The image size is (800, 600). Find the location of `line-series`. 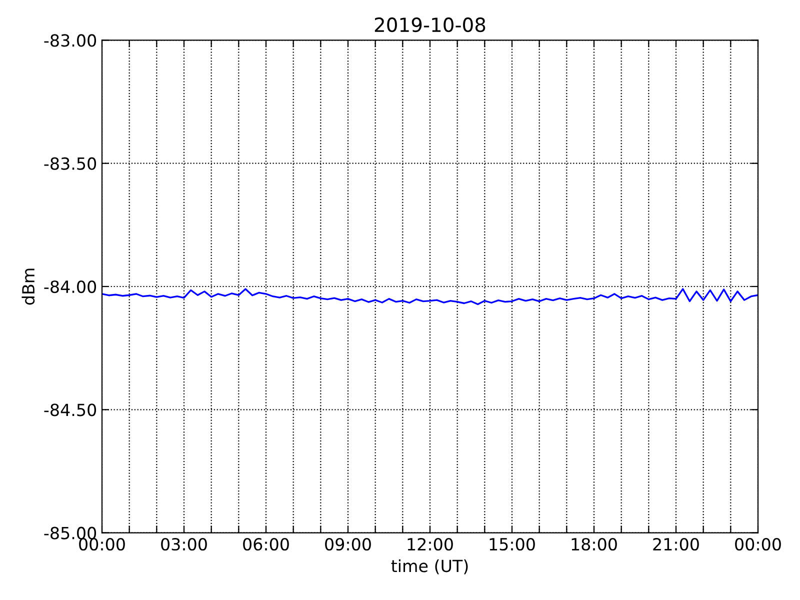

line-series is located at coordinates (430, 297).